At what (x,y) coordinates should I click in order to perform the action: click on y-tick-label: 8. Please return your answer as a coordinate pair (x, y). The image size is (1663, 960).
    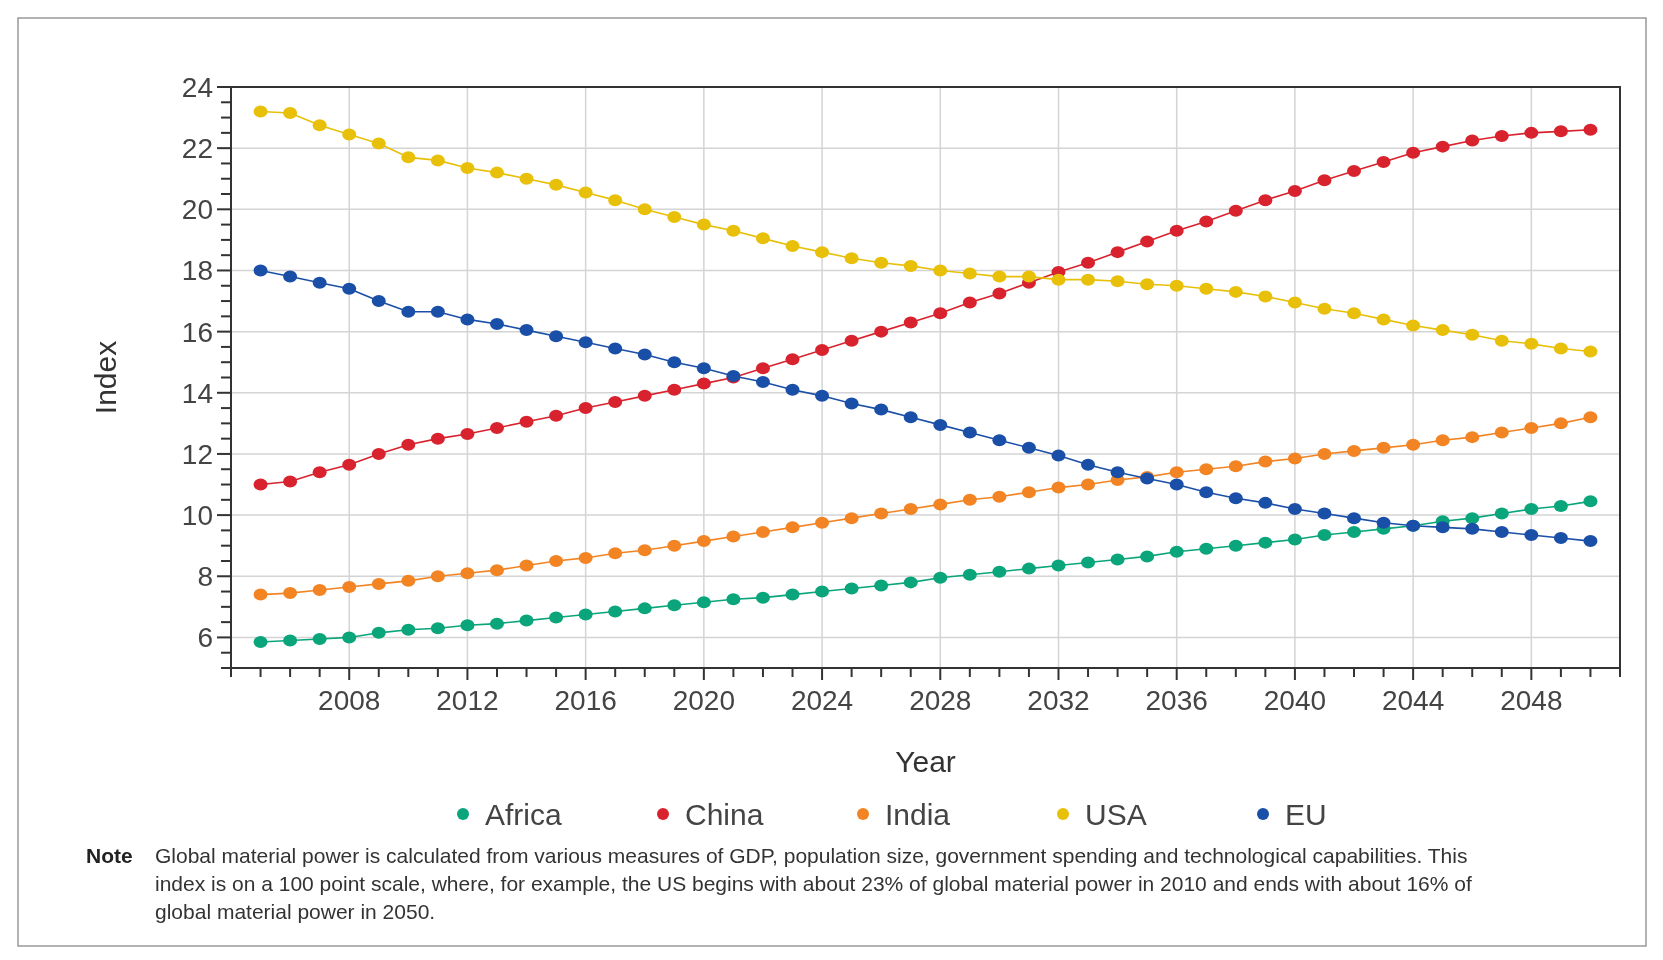
    Looking at the image, I should click on (205, 577).